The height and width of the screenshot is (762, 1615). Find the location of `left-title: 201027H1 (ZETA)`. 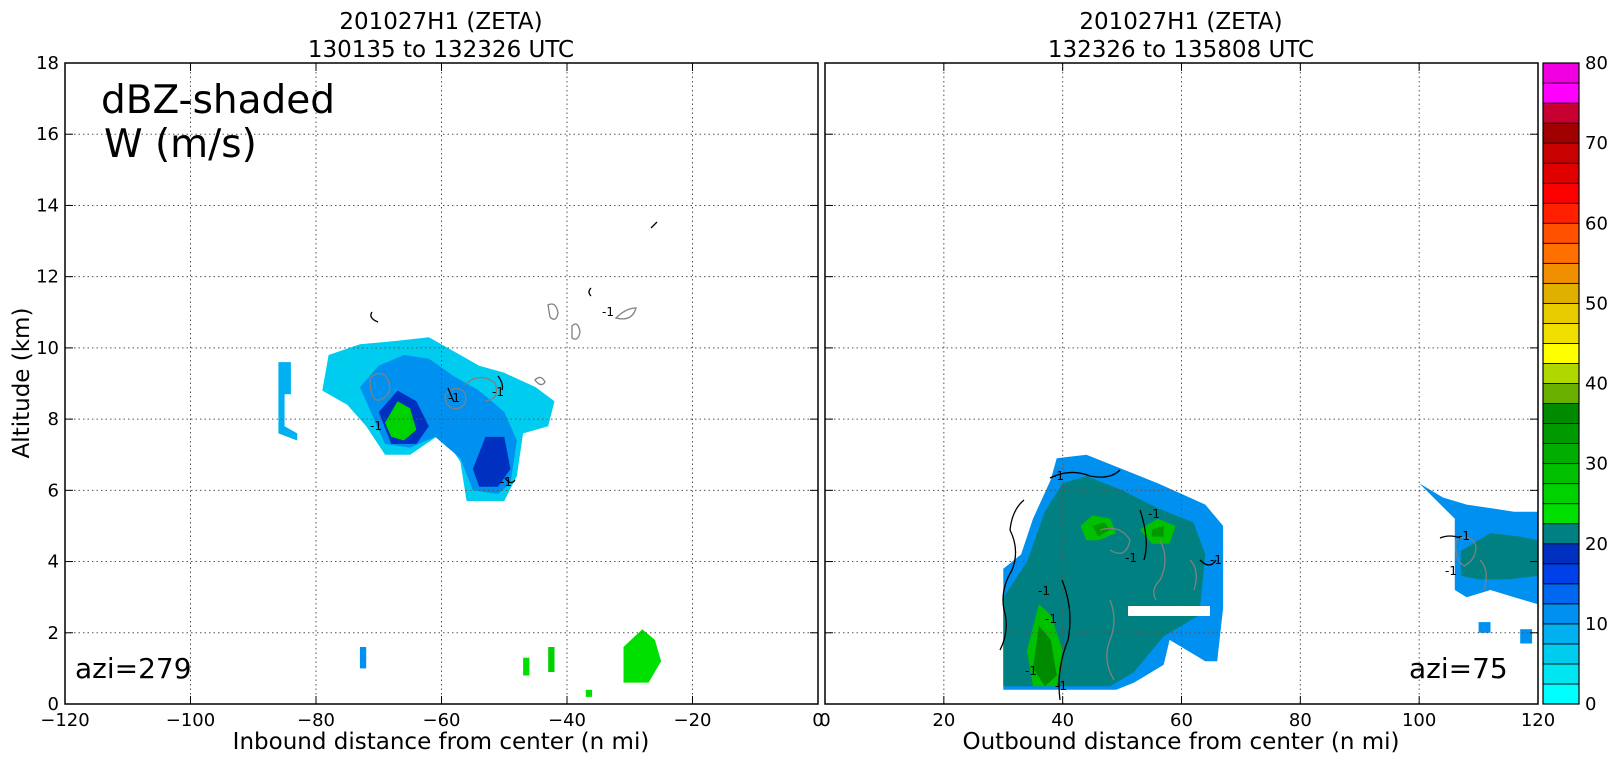

left-title: 201027H1 (ZETA) is located at coordinates (440, 22).